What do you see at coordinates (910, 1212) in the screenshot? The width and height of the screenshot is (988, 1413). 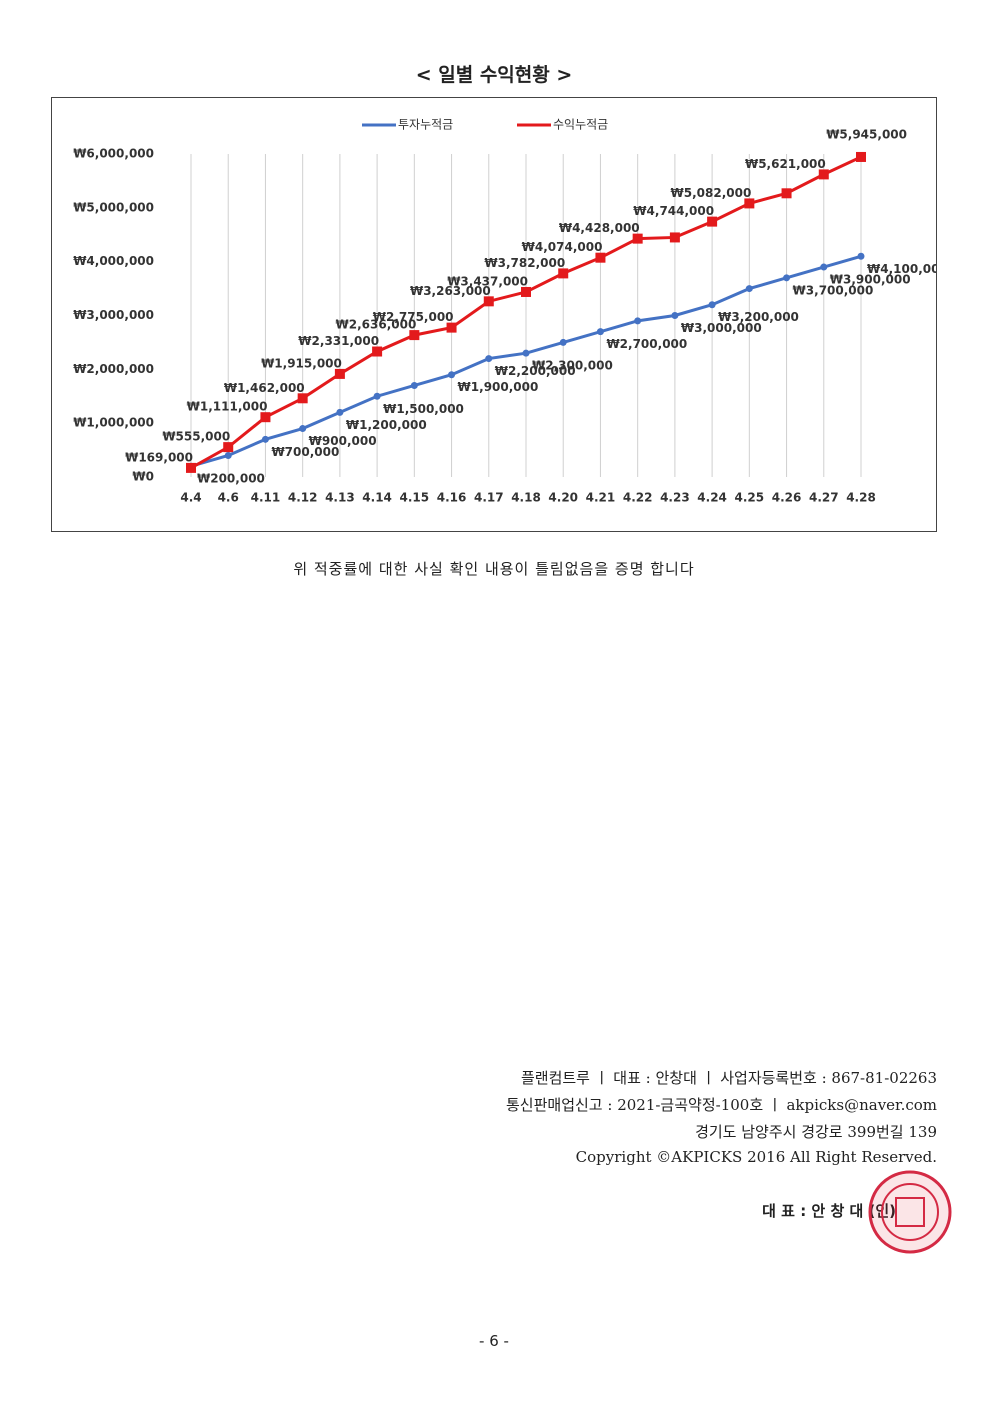 I see `stamp` at bounding box center [910, 1212].